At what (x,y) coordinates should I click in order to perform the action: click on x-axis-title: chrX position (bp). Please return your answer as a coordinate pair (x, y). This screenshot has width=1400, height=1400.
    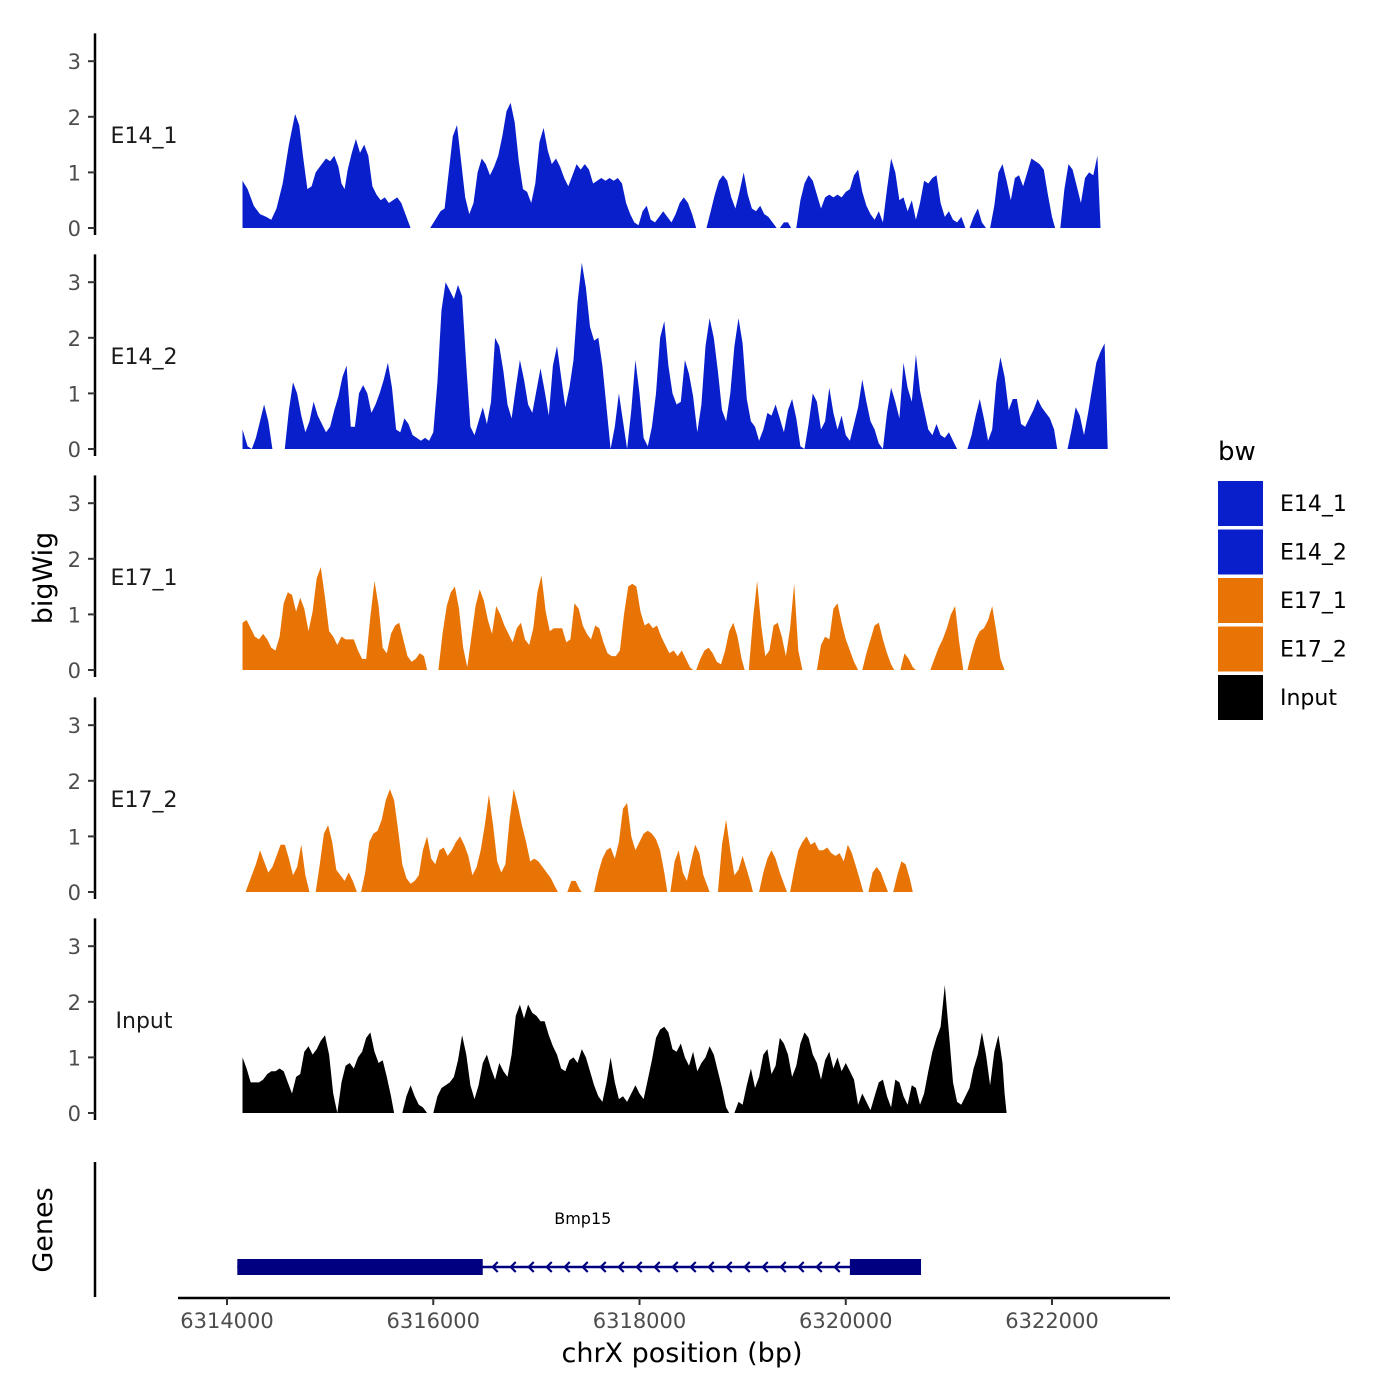
    Looking at the image, I should click on (681, 1353).